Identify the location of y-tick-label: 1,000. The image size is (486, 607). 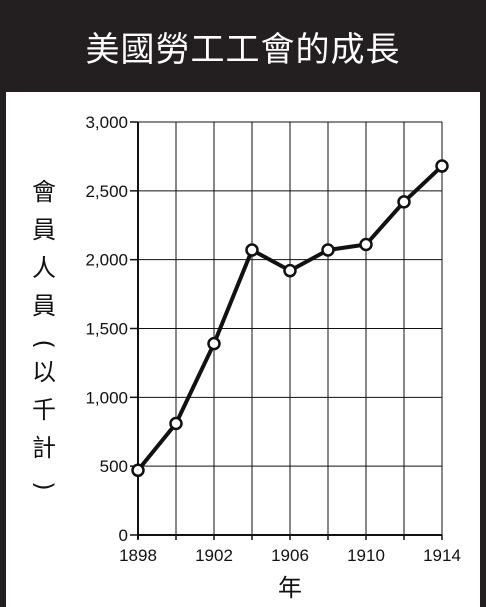
(106, 397).